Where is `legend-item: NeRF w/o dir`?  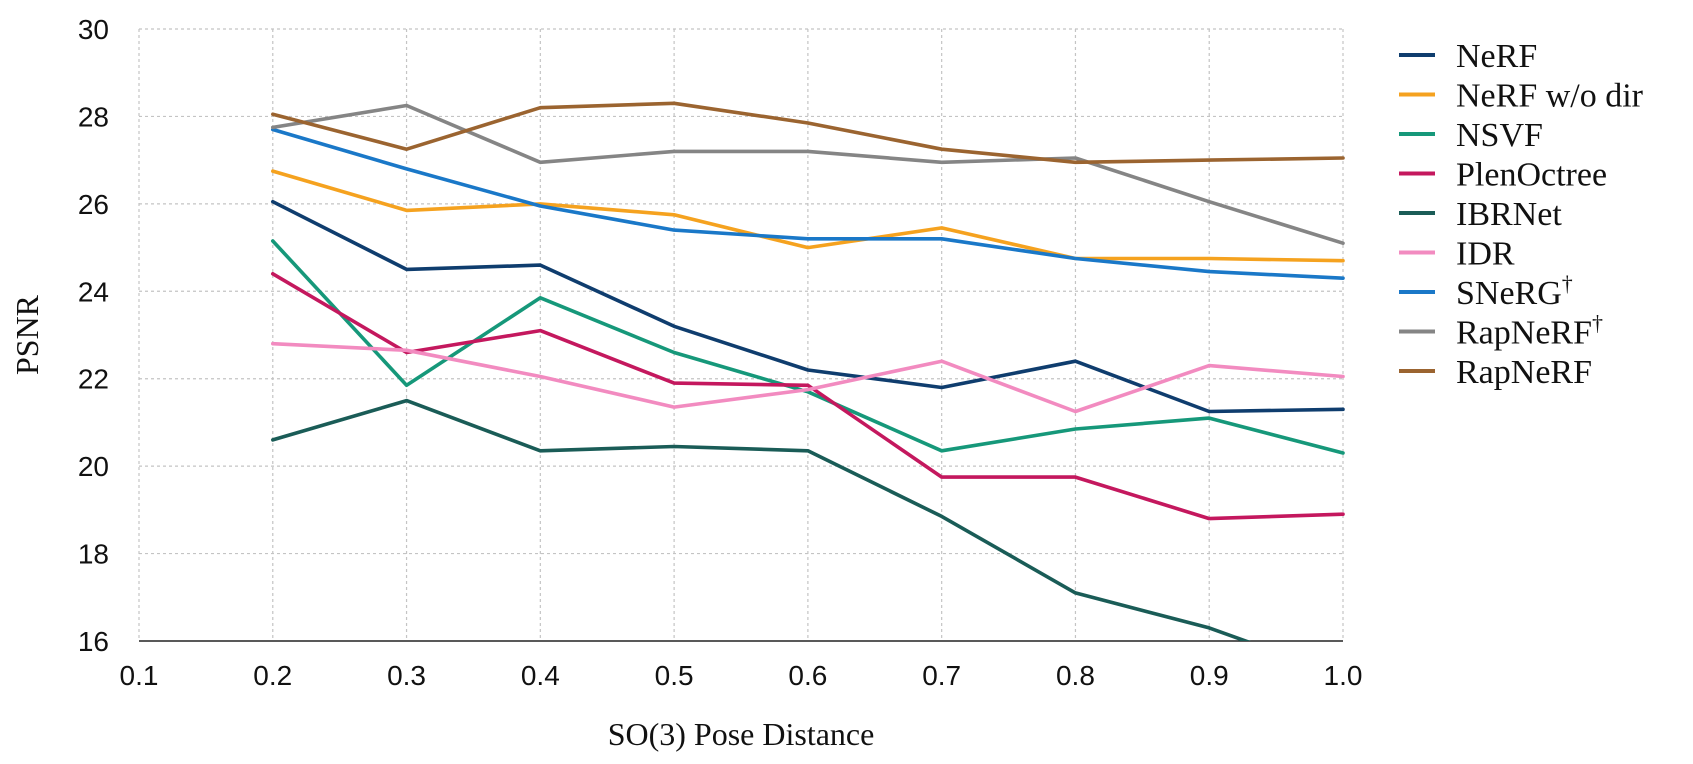 legend-item: NeRF w/o dir is located at coordinates (1521, 96).